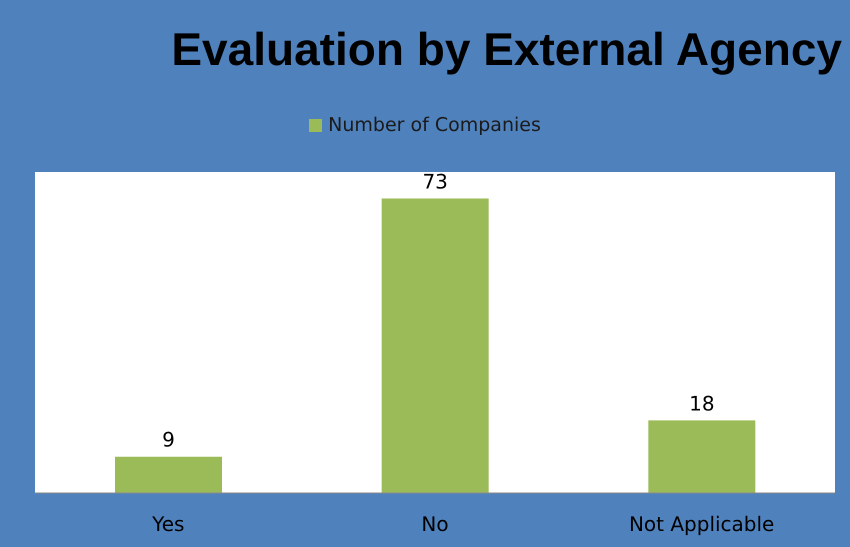 The width and height of the screenshot is (850, 547). I want to click on data-label: 18, so click(702, 403).